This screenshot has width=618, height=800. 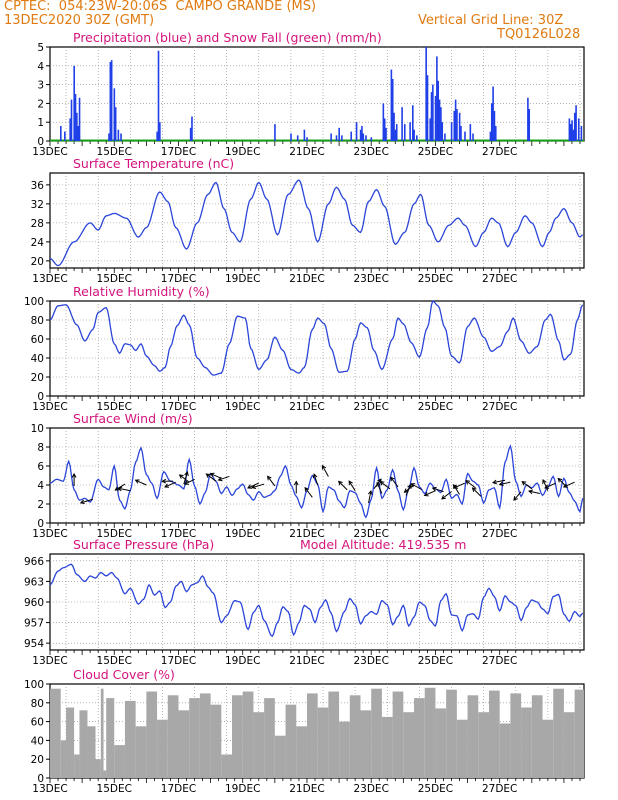 I want to click on panel-title: Relative Humidity (%), so click(x=141, y=291).